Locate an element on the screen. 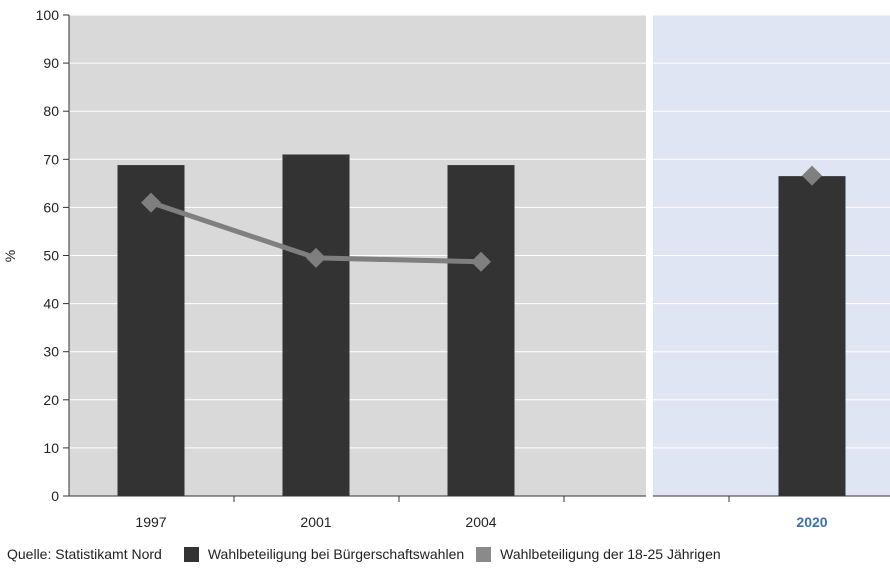 The height and width of the screenshot is (568, 890). x-tick-label-1997: 1997 is located at coordinates (150, 522).